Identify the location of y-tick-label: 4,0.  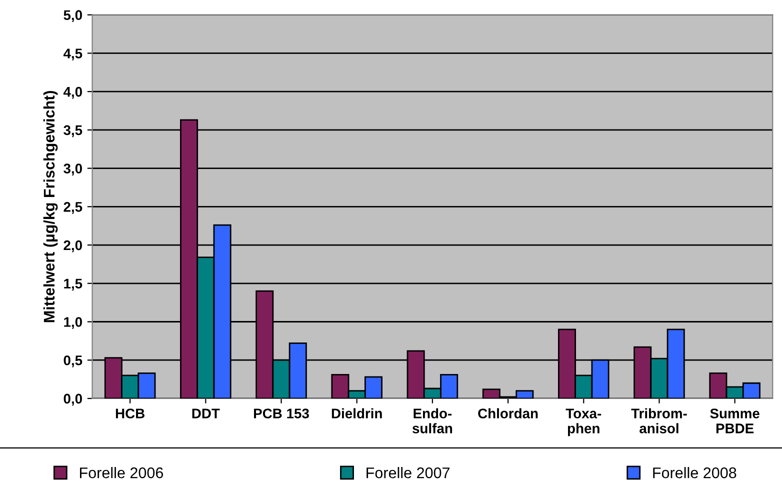
(72, 92).